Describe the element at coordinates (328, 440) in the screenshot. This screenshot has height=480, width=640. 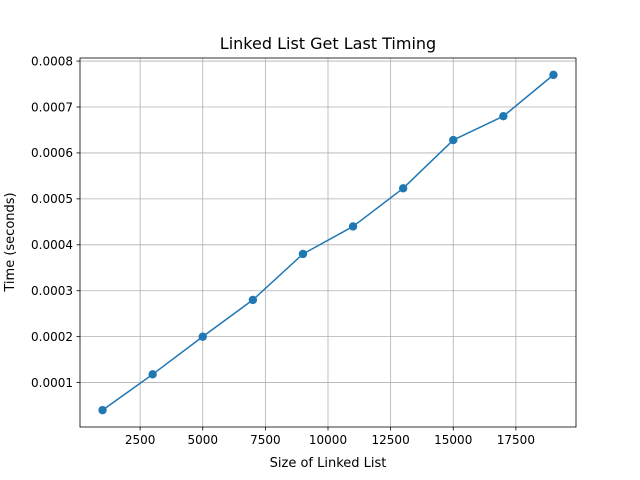
I see `x-tick-label: 10000` at that location.